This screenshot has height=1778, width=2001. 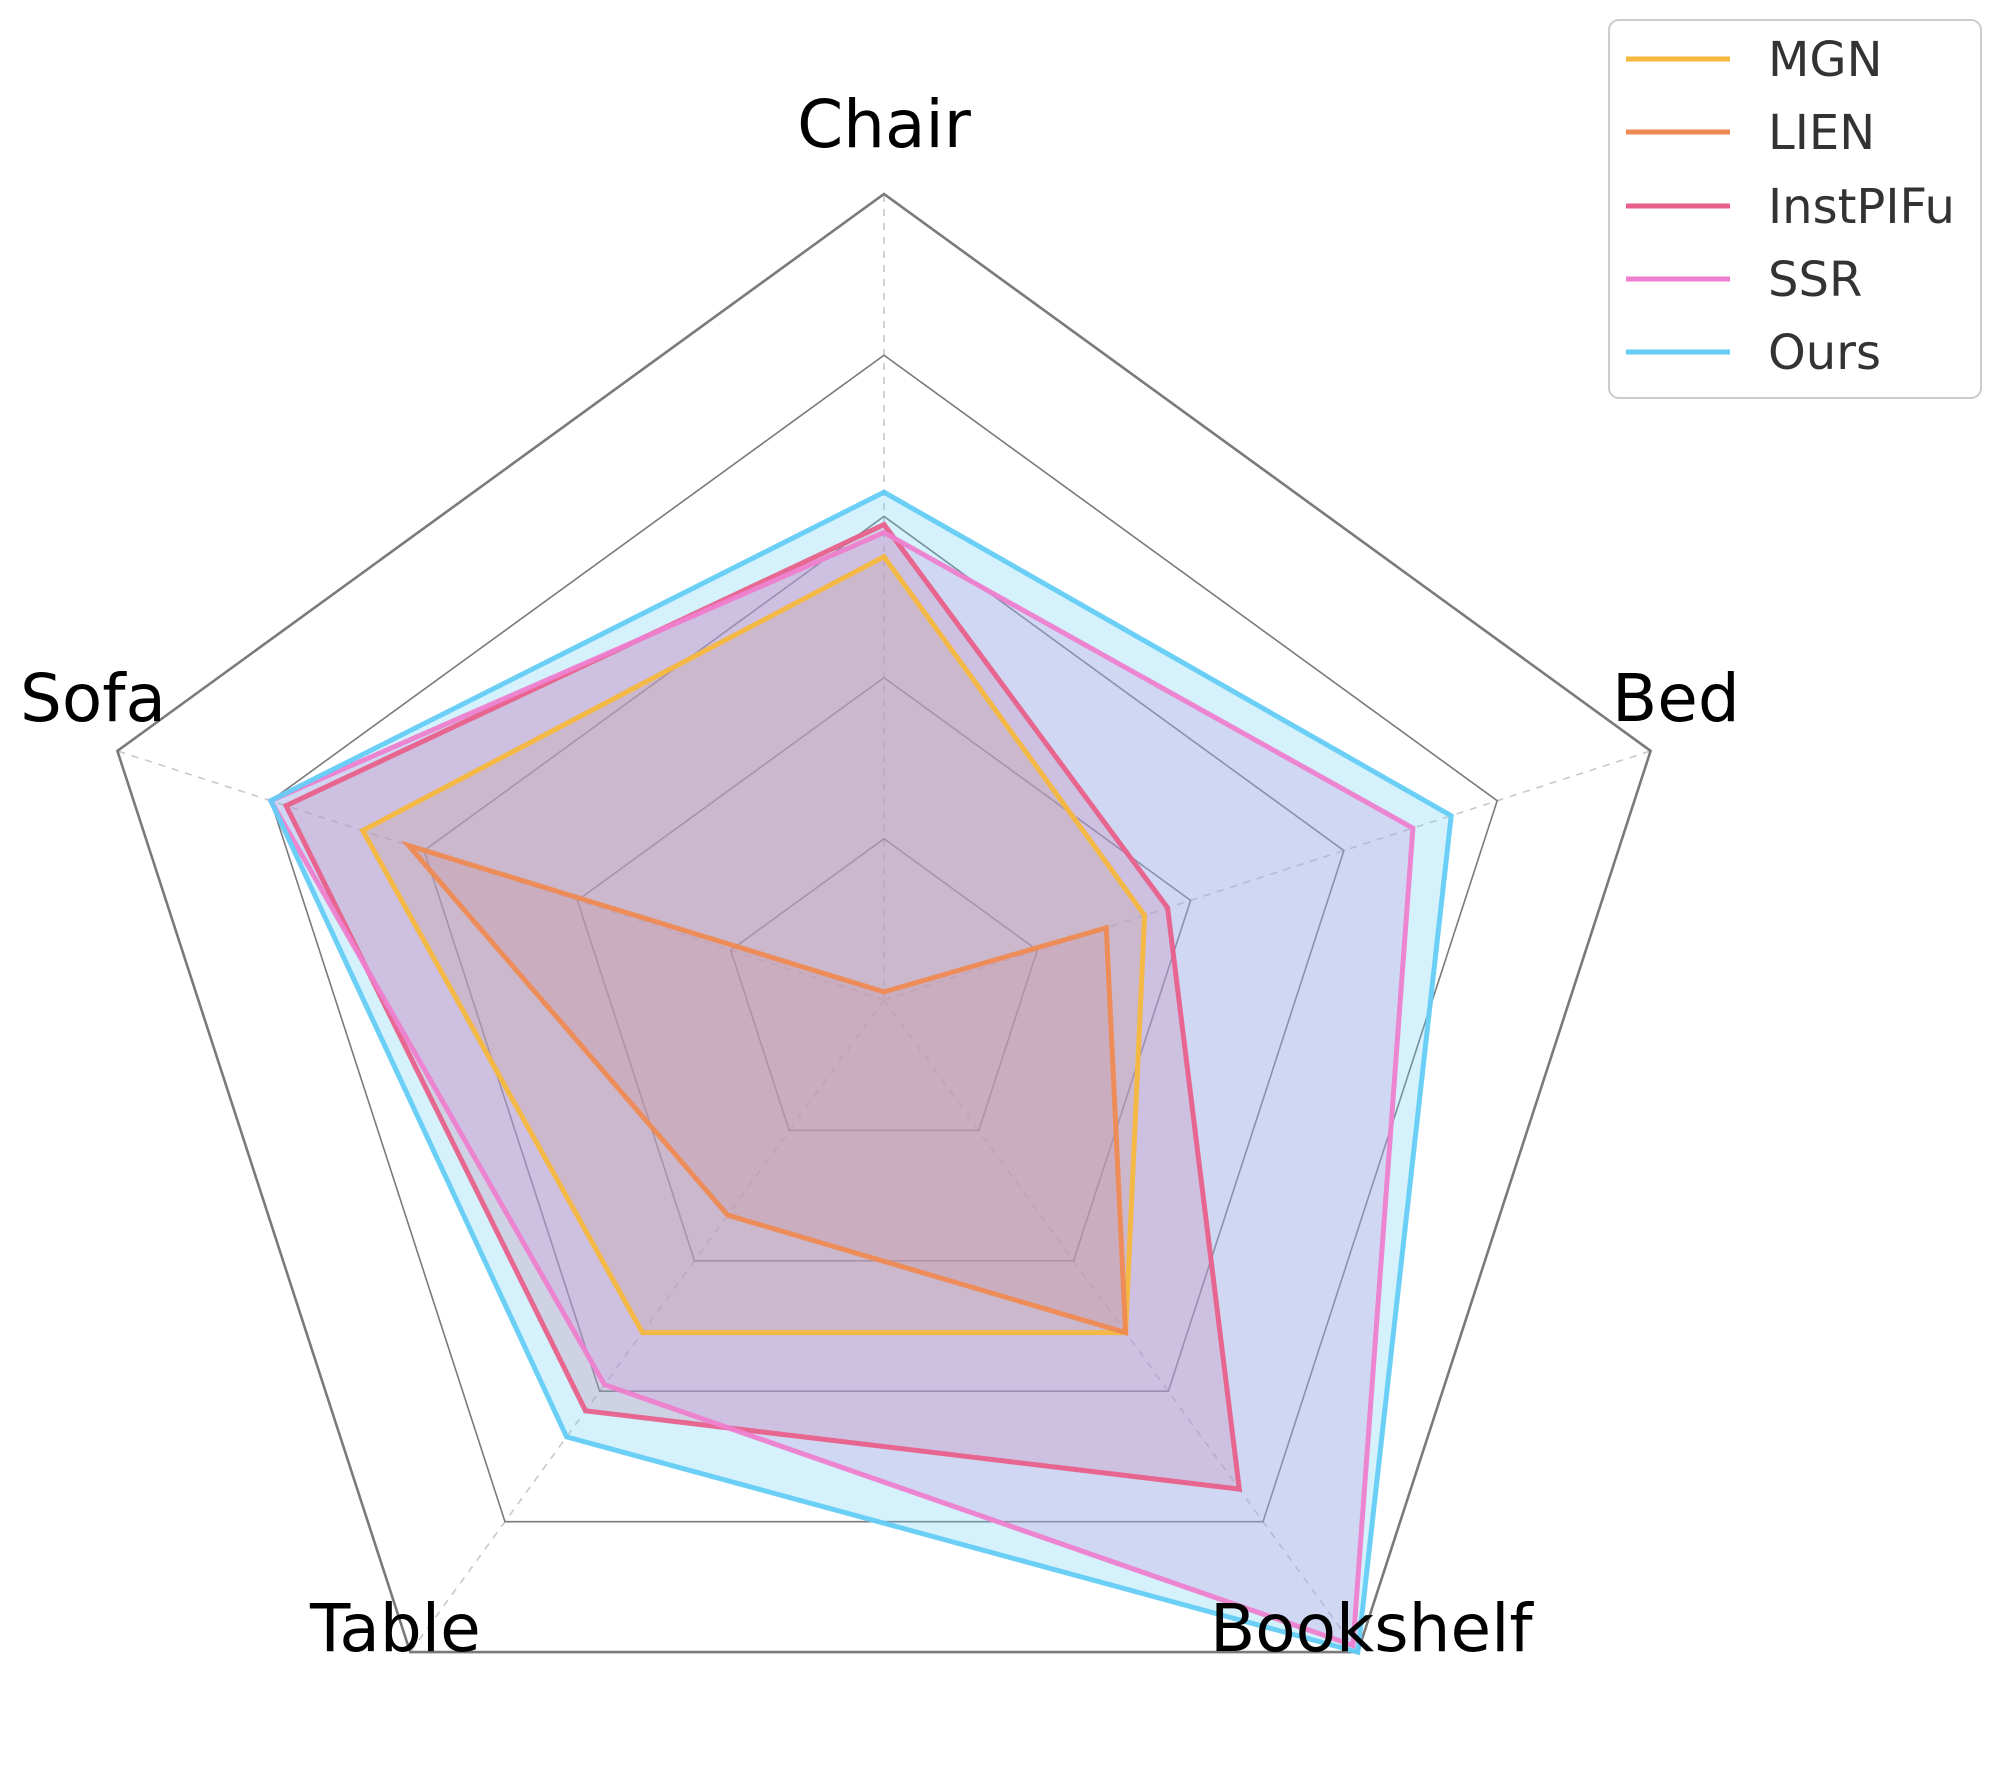 What do you see at coordinates (1744, 280) in the screenshot?
I see `legend-item-ssr: SSR` at bounding box center [1744, 280].